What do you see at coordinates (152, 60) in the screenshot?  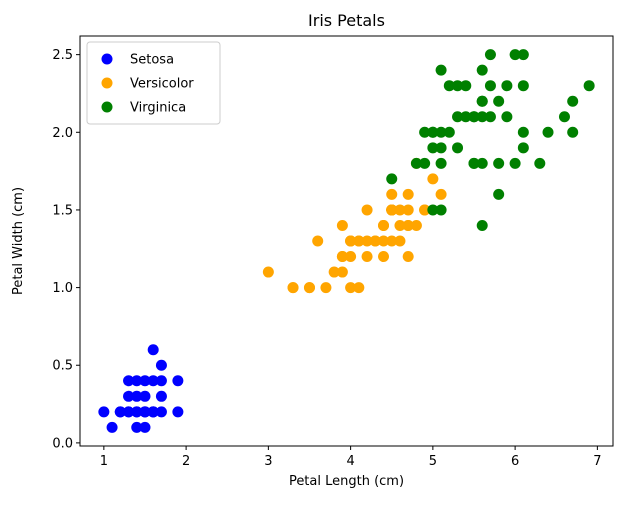 I see `legend-label: Setosa` at bounding box center [152, 60].